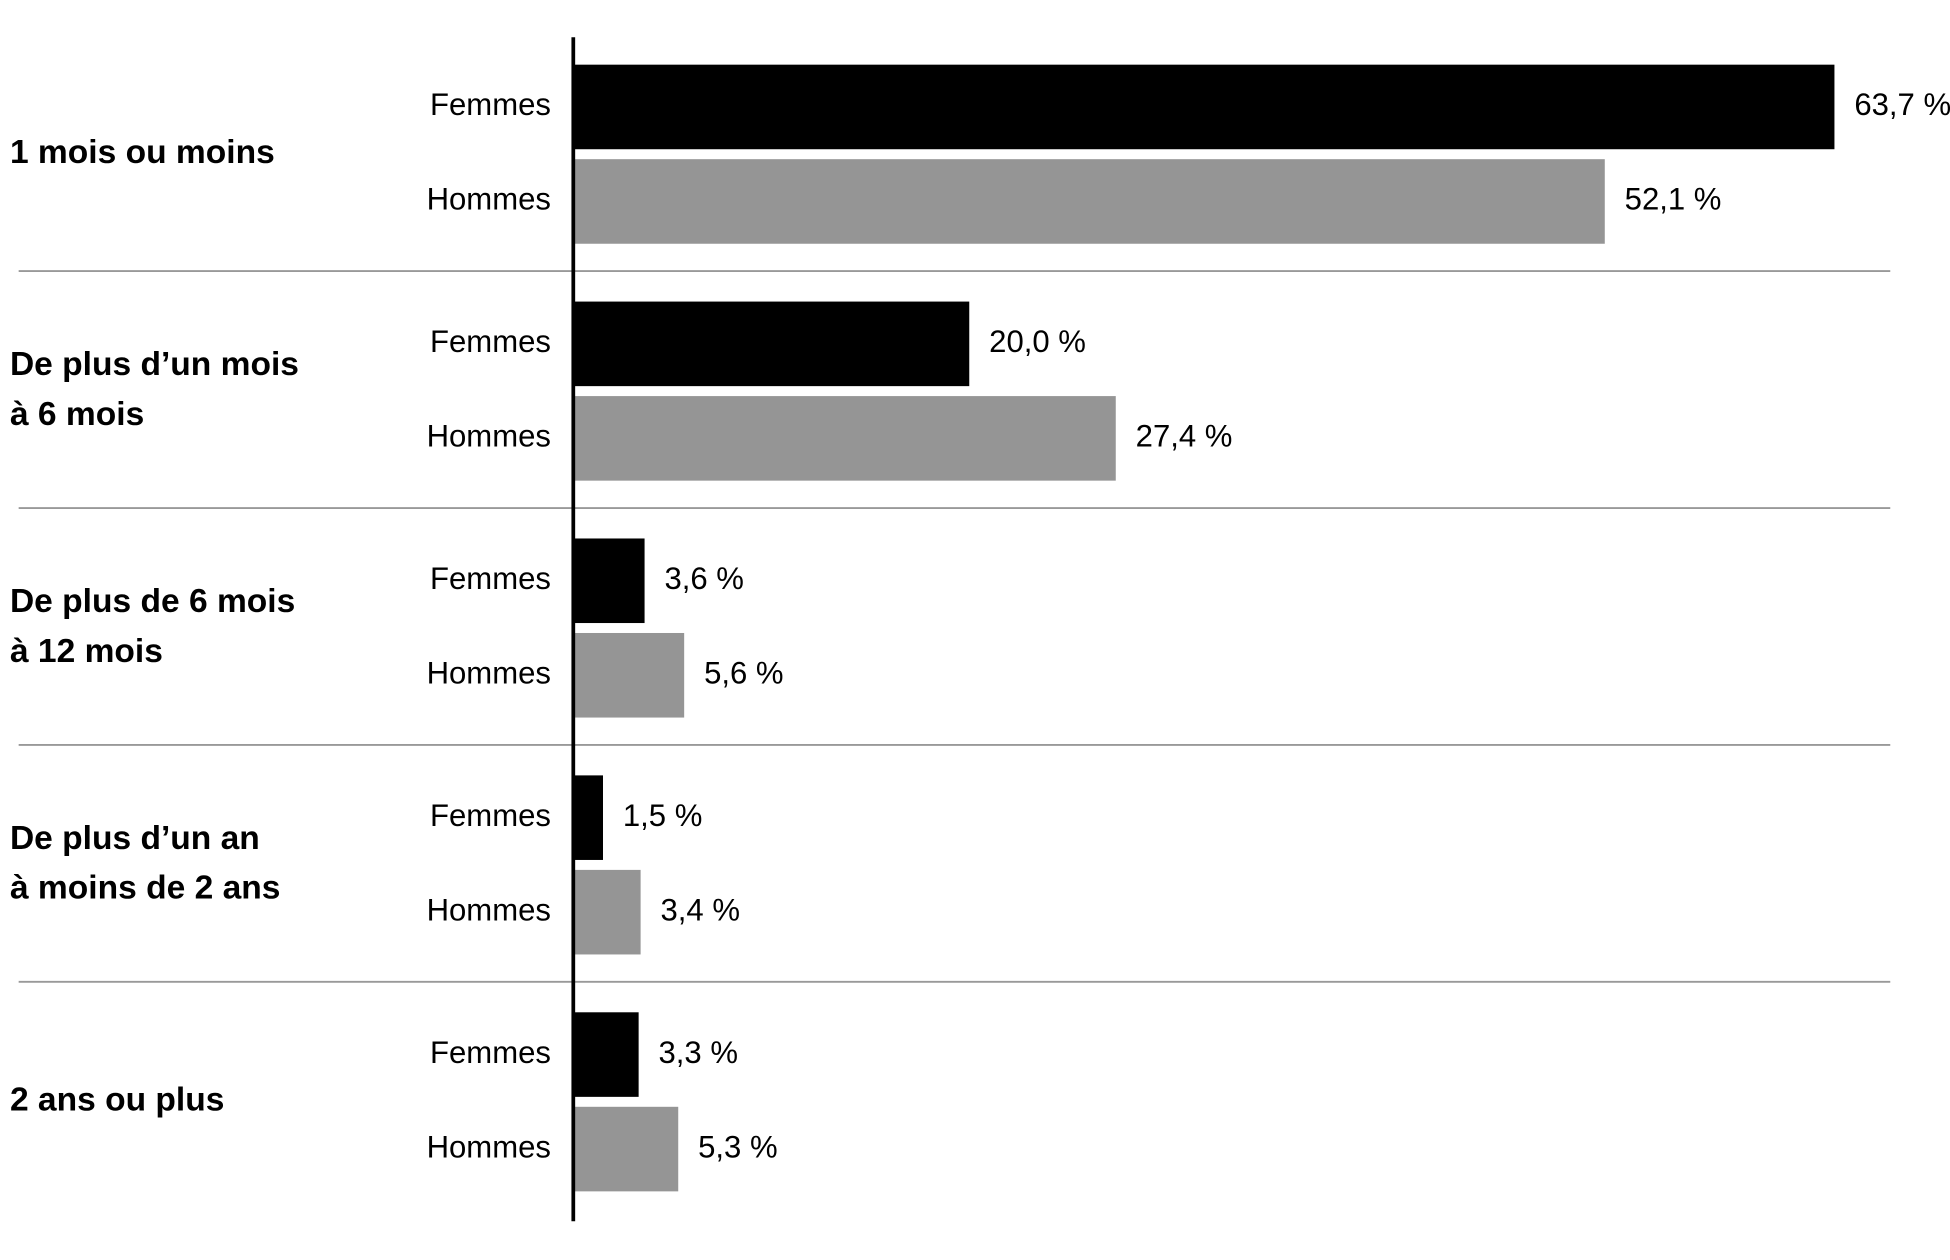 This screenshot has height=1260, width=1950. What do you see at coordinates (662, 815) in the screenshot?
I see `value-label: 1,5 %` at bounding box center [662, 815].